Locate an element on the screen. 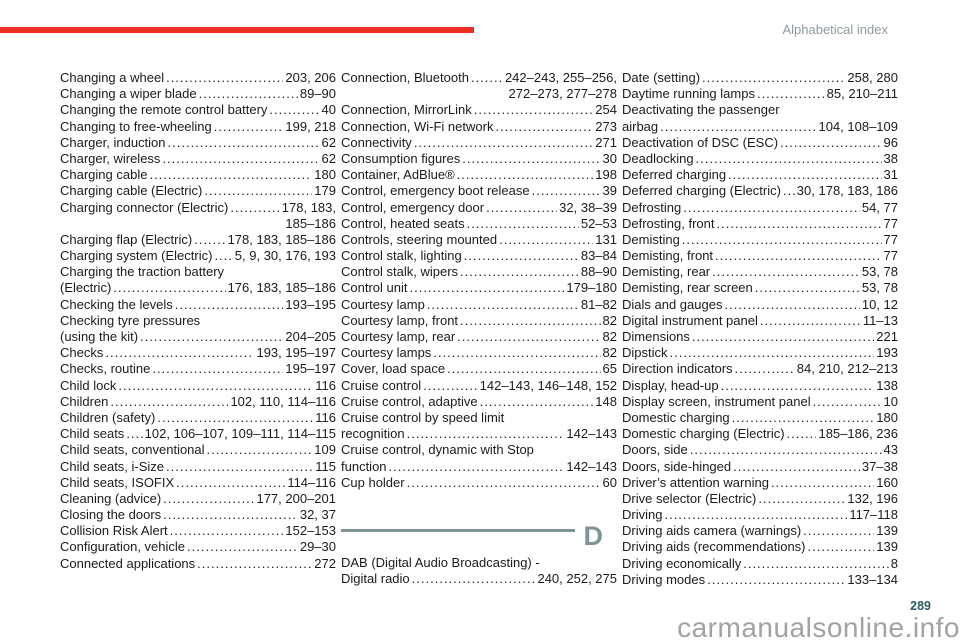  entry-label: Domestic charging (Electric) is located at coordinates (703, 434).